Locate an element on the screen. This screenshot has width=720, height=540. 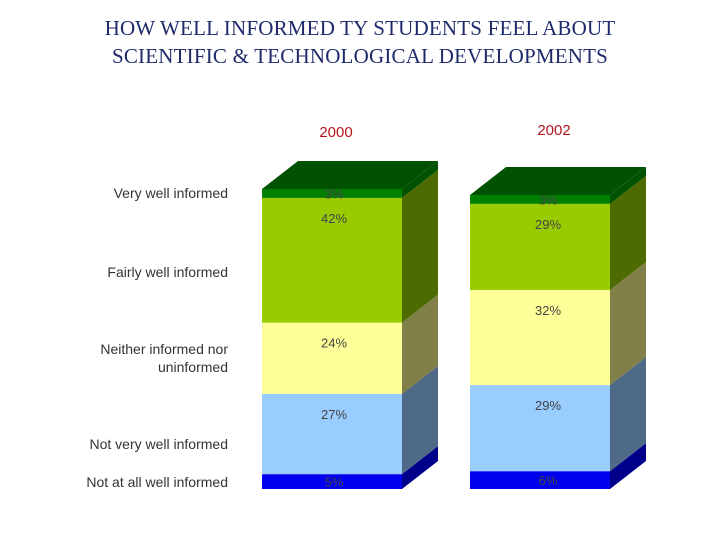
chart-title-line-2: SCIENTIFIC & TECHNOLOGICAL DEVELOPMENTS is located at coordinates (360, 56).